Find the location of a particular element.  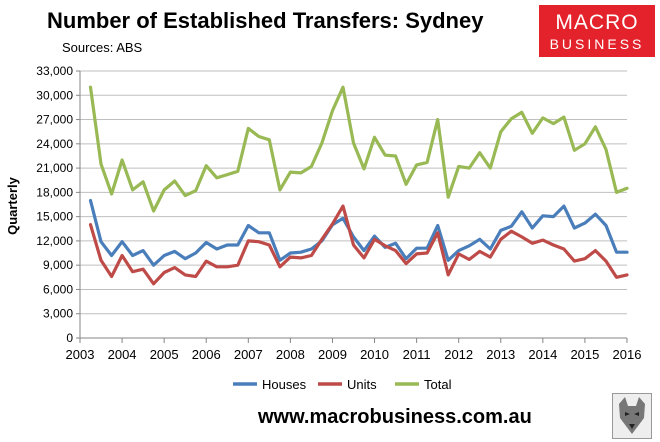

x-tick-label: 2005 is located at coordinates (164, 354).